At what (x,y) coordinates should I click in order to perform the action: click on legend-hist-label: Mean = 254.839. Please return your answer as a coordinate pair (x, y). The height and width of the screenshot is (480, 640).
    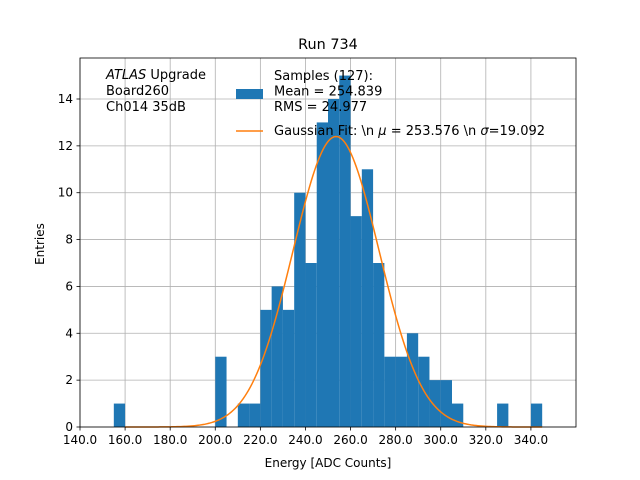
    Looking at the image, I should click on (328, 92).